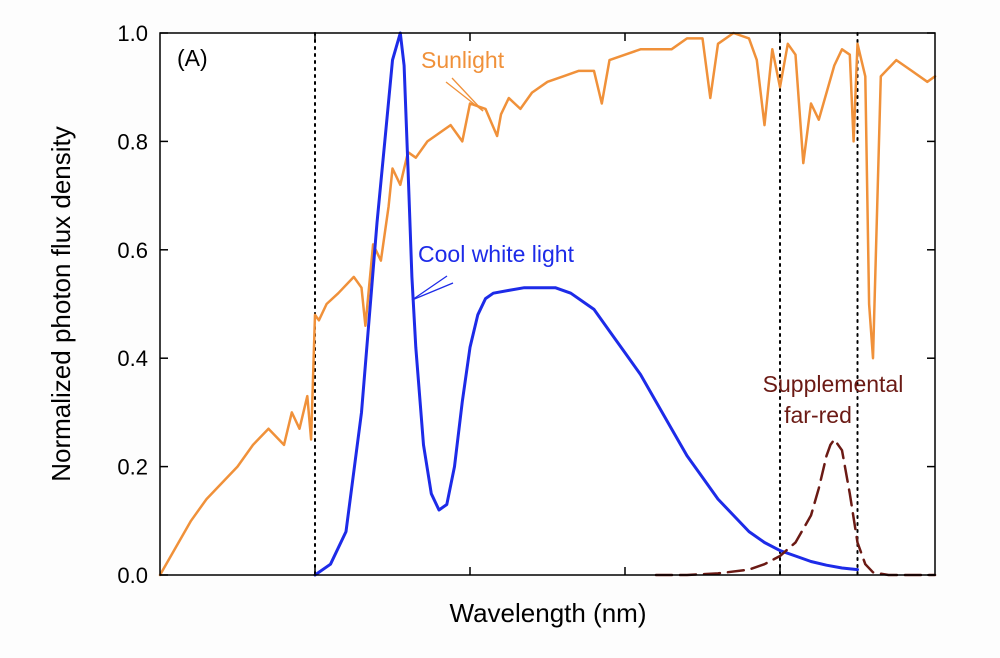 The image size is (1000, 658). Describe the element at coordinates (132, 141) in the screenshot. I see `y-tick-label: 0.8` at that location.